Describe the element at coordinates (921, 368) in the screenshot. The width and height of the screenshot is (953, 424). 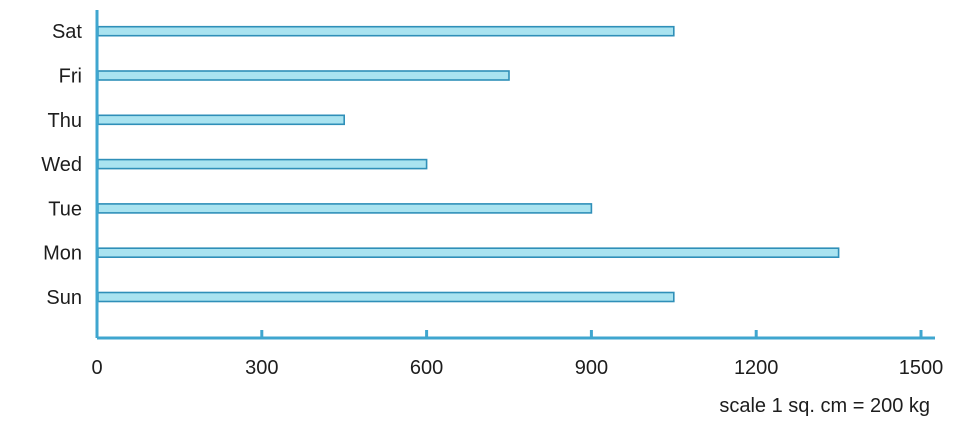
I see `x-tick-label: 1500` at that location.